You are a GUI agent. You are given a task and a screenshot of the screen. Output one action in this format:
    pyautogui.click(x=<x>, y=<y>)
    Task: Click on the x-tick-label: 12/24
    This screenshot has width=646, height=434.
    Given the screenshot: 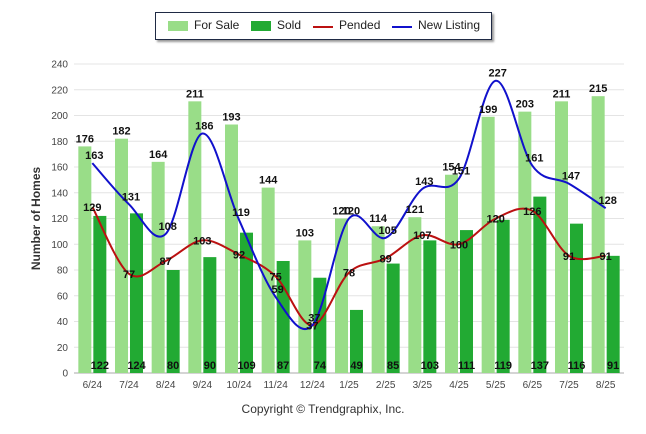 What is the action you would take?
    pyautogui.click(x=312, y=385)
    